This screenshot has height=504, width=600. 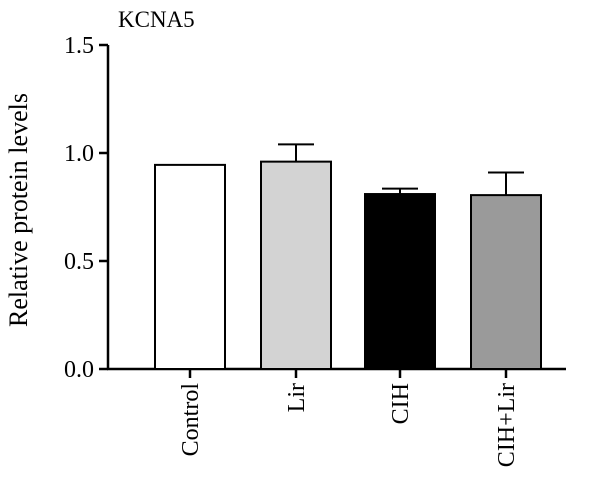 What do you see at coordinates (18, 210) in the screenshot?
I see `y-axis-label: Relative protein levels` at bounding box center [18, 210].